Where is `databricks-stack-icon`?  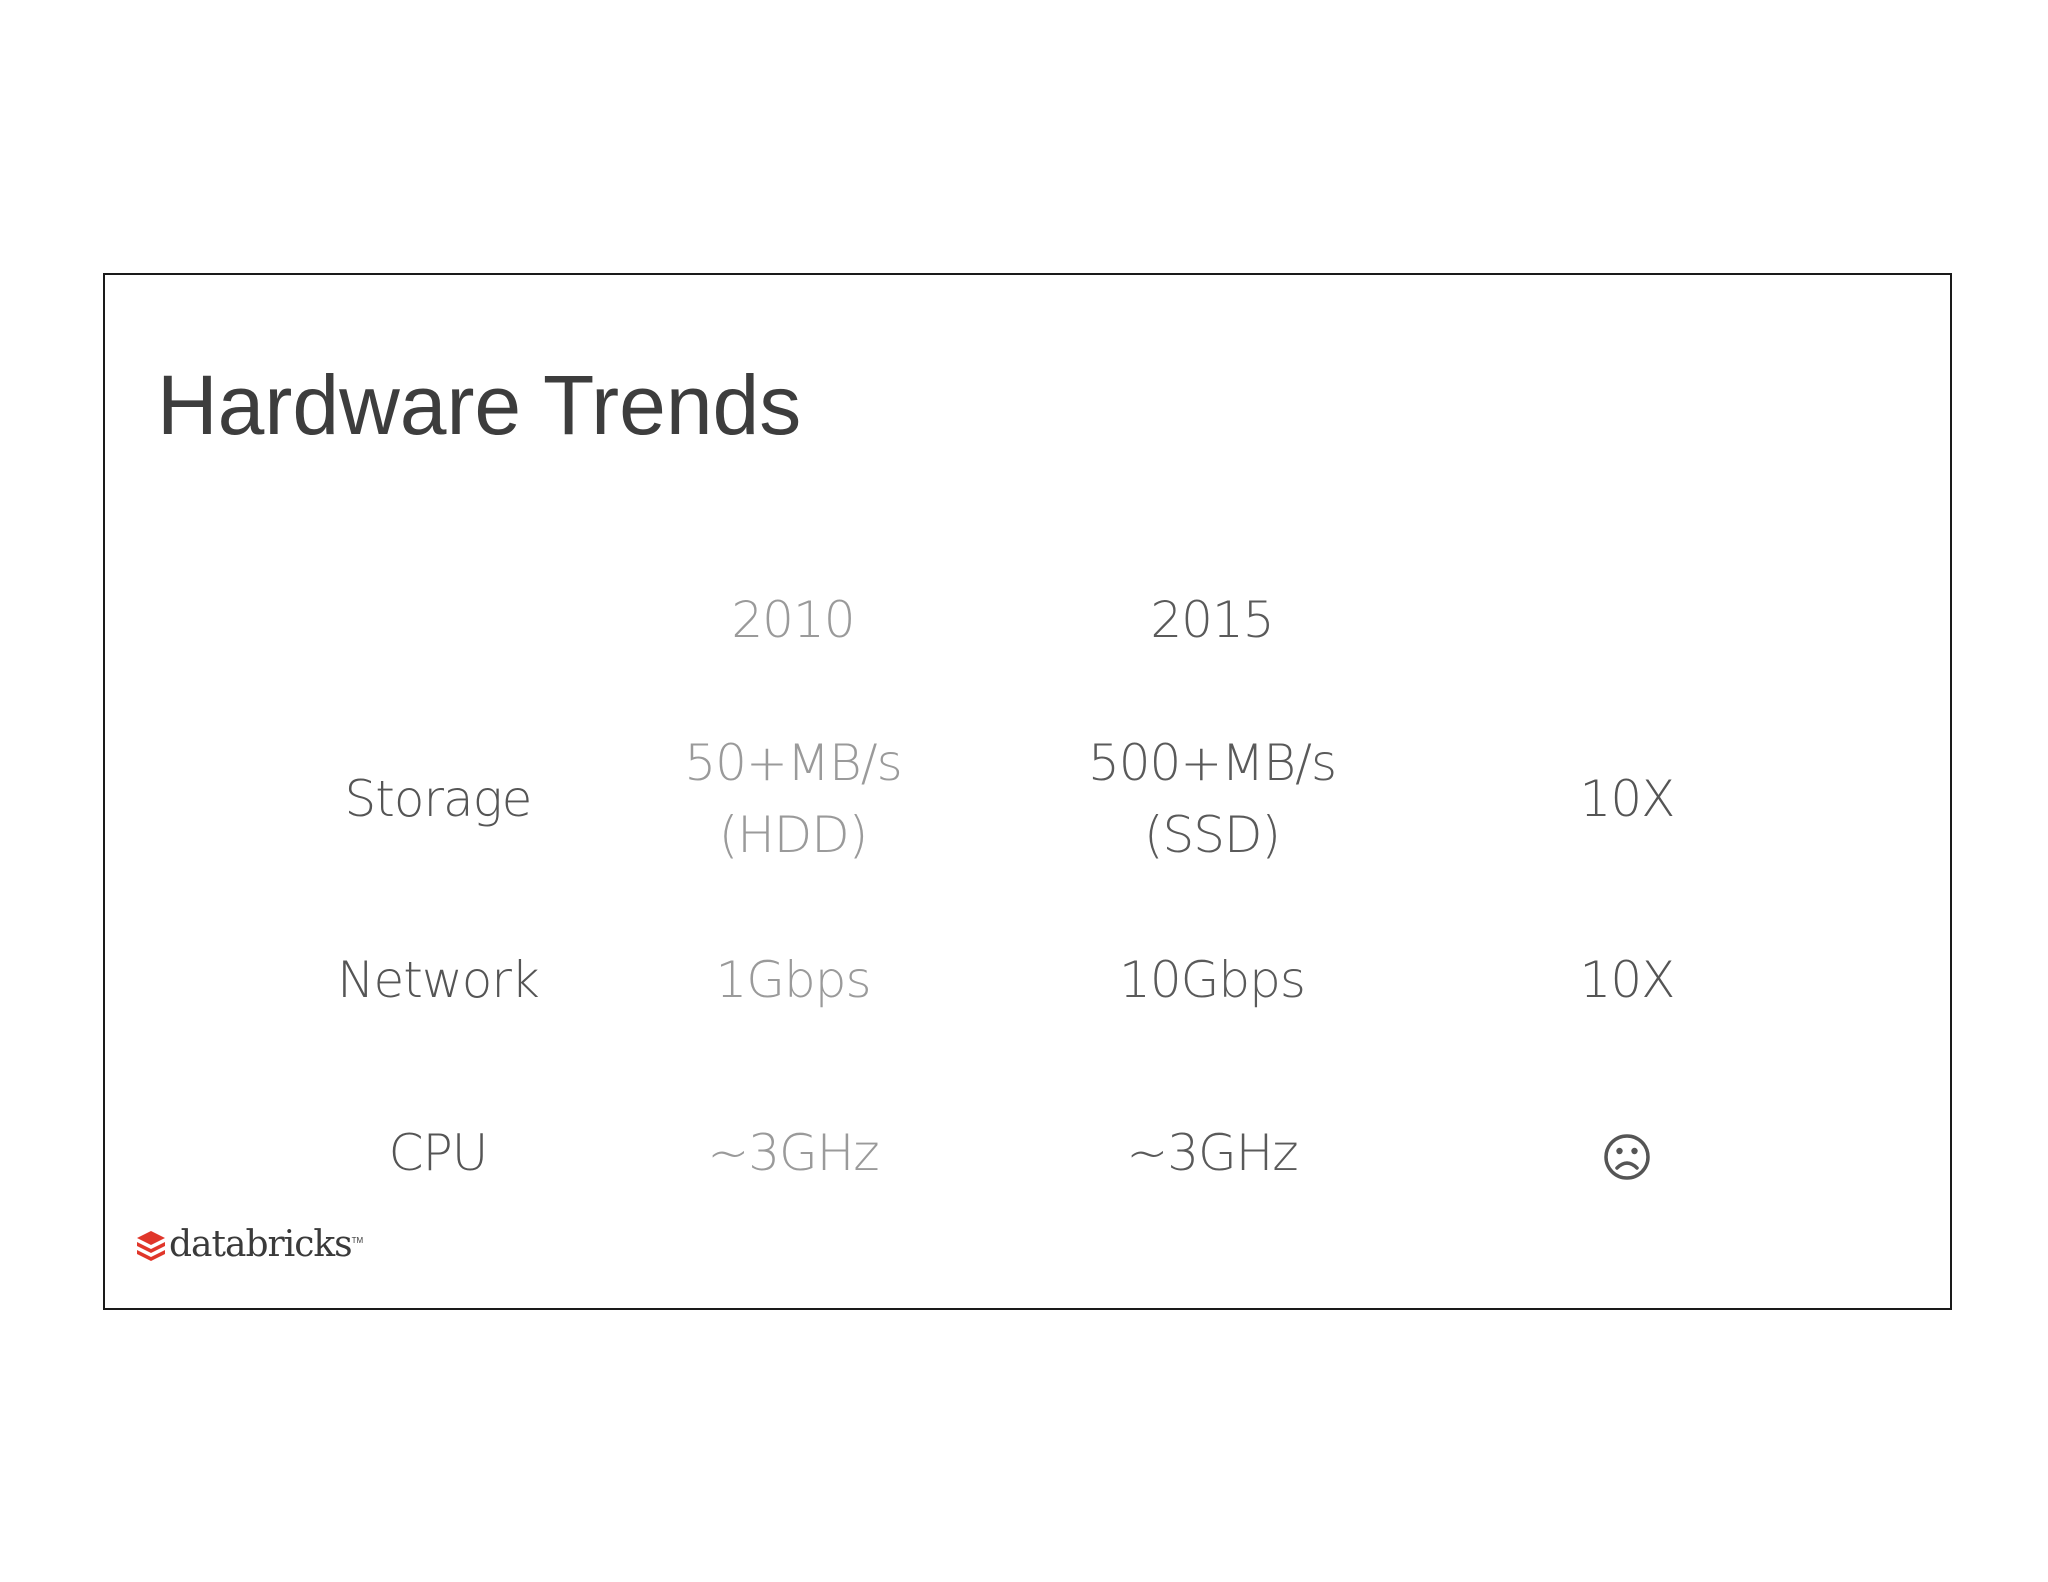
databricks-stack-icon is located at coordinates (151, 1246).